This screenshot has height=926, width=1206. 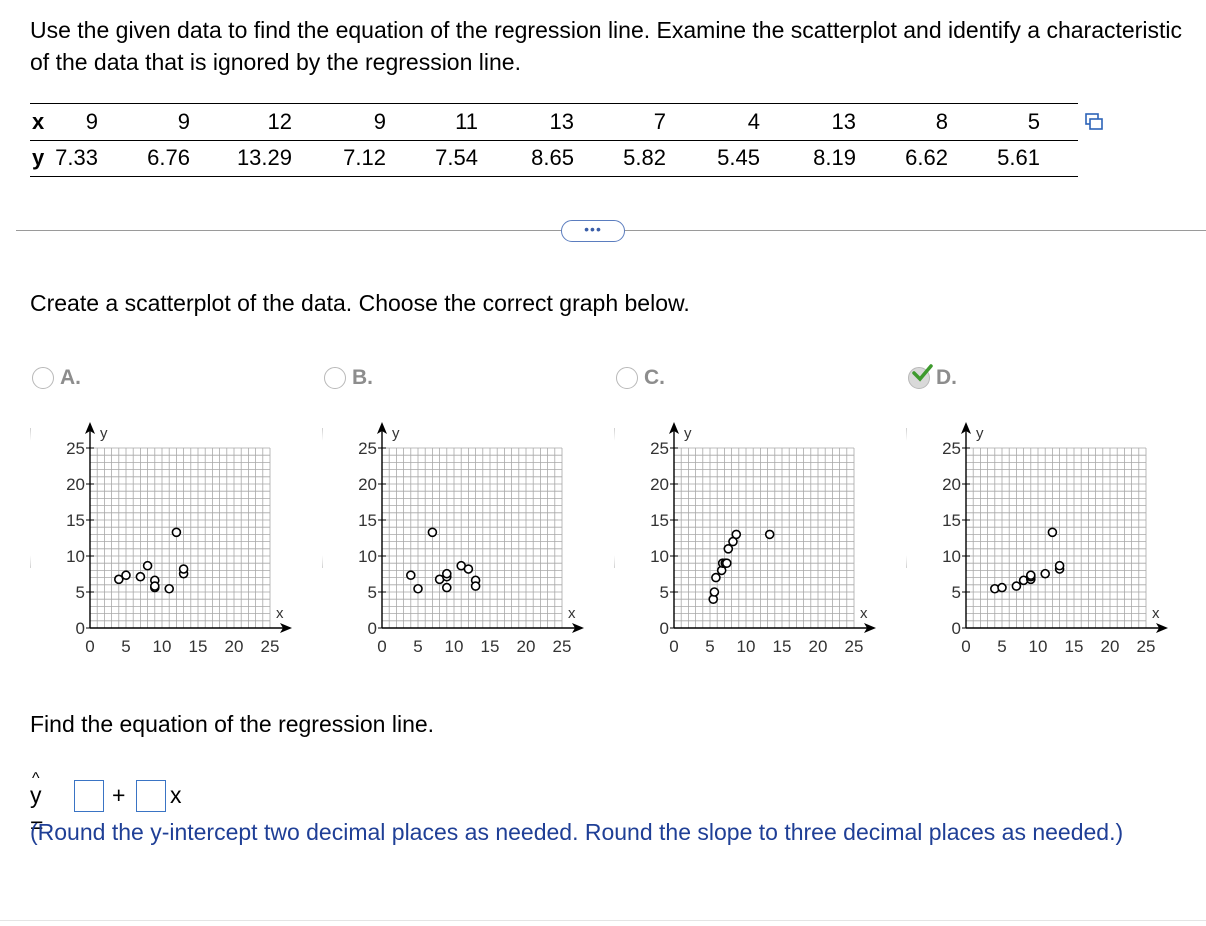 What do you see at coordinates (38, 121) in the screenshot?
I see `x-row-label: x` at bounding box center [38, 121].